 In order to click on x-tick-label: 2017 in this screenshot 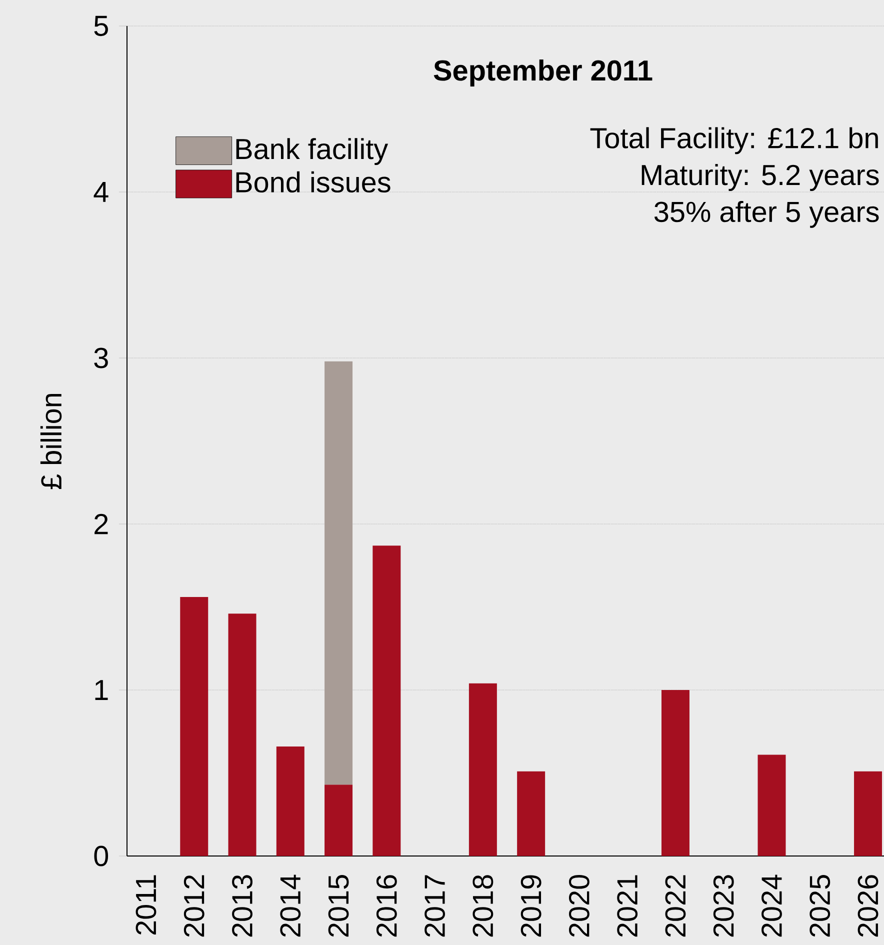, I will do `click(435, 906)`.